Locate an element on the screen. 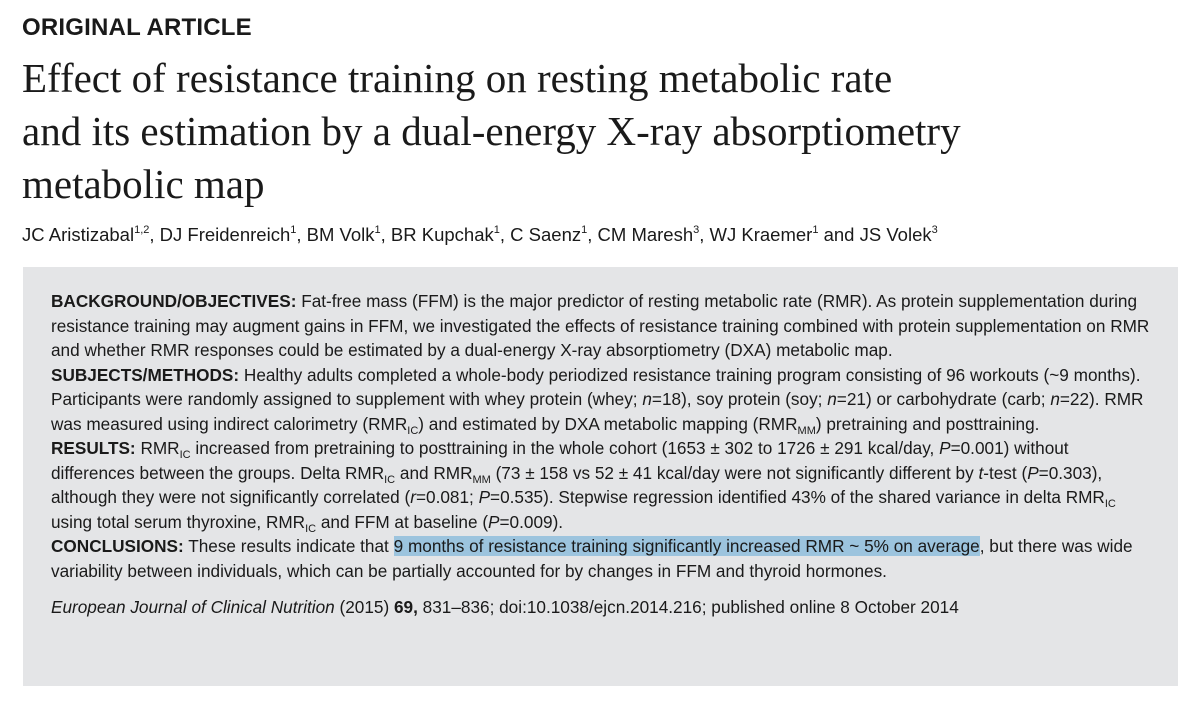  section-text: RMR is located at coordinates (157, 448).